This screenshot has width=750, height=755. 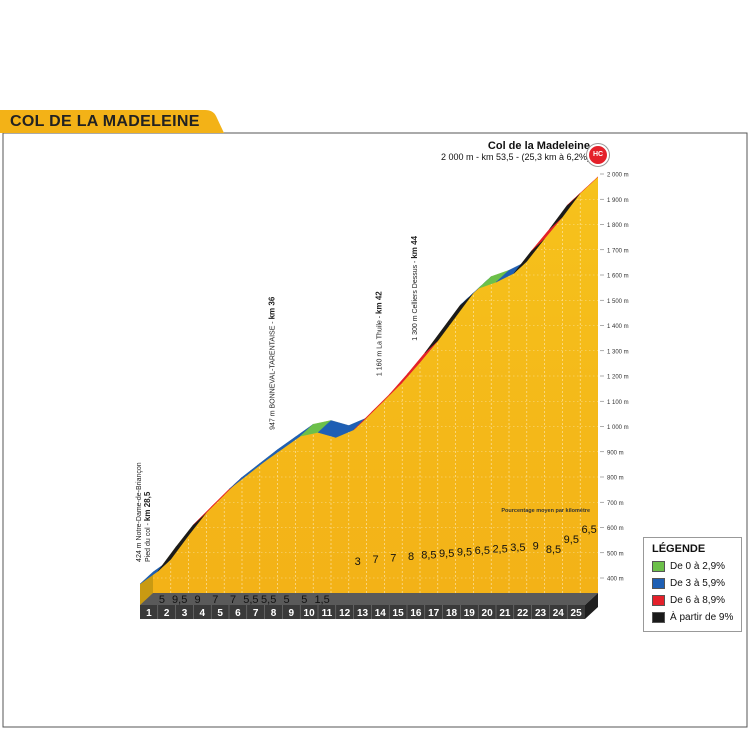 I want to click on y-tick-label: 1 000 m, so click(x=618, y=428).